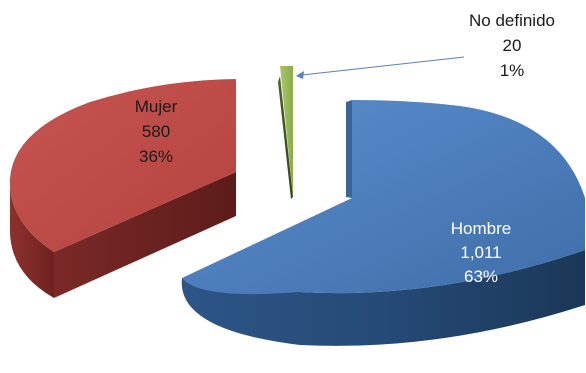 Image resolution: width=586 pixels, height=373 pixels. Describe the element at coordinates (512, 70) in the screenshot. I see `label-no-definido-percent: 1%` at that location.